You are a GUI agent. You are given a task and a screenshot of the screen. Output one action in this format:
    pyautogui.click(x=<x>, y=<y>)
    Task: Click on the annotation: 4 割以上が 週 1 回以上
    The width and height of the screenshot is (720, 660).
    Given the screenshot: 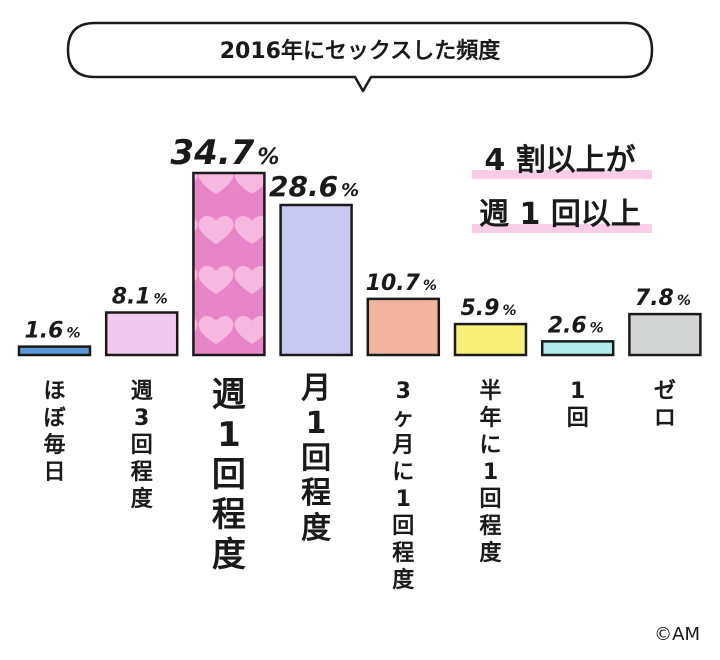 What is the action you would take?
    pyautogui.click(x=562, y=188)
    